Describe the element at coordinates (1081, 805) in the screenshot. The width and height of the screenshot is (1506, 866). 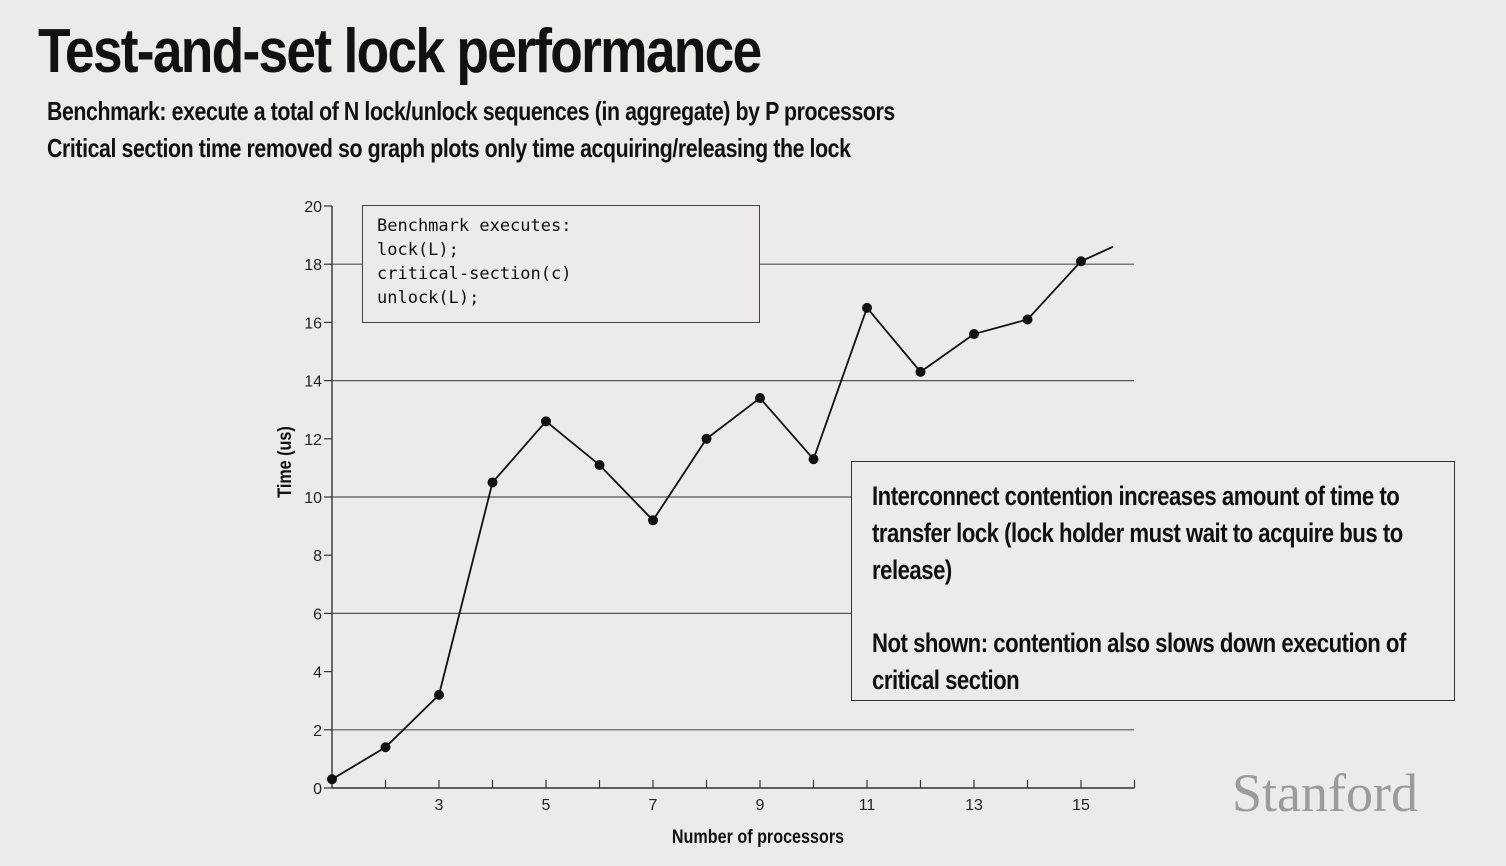
I see `x-tick-label: 15` at that location.